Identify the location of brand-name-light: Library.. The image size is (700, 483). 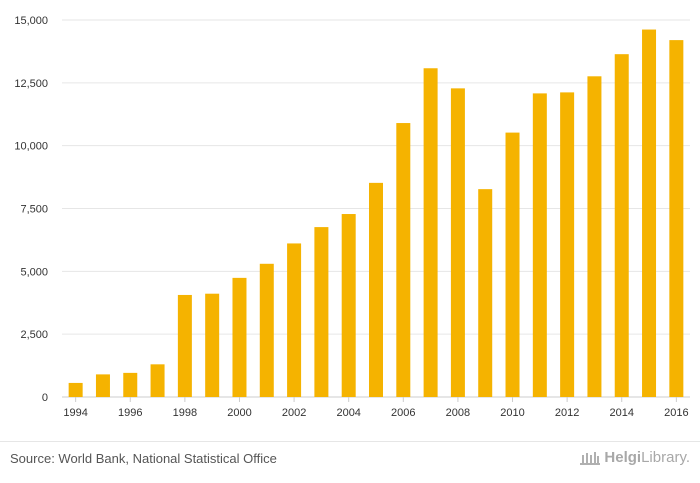
(665, 457).